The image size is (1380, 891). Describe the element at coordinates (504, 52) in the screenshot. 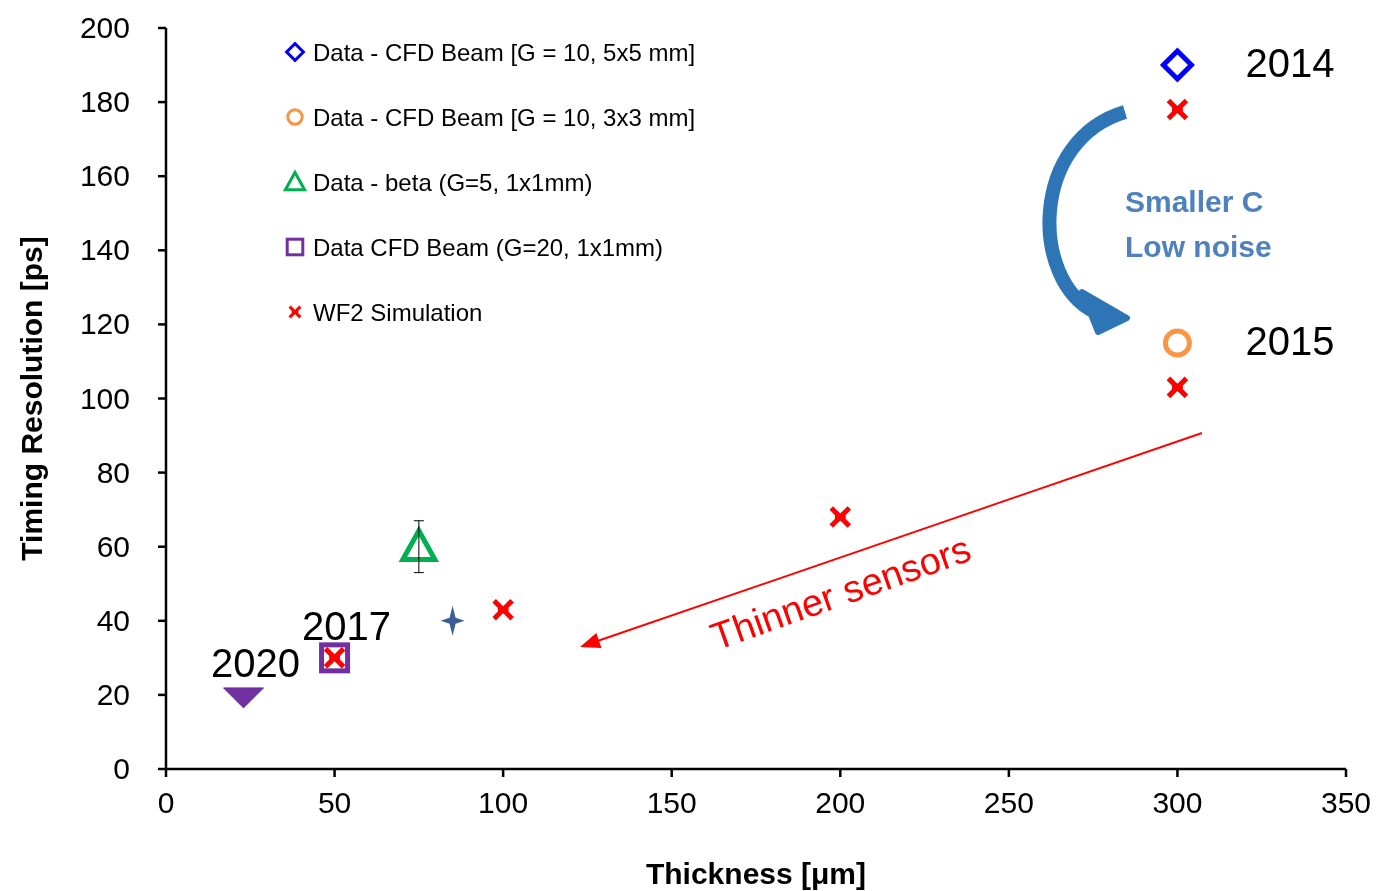

I see `legend-label: Data - CFD Beam [G = 10, 5x5 mm]` at that location.